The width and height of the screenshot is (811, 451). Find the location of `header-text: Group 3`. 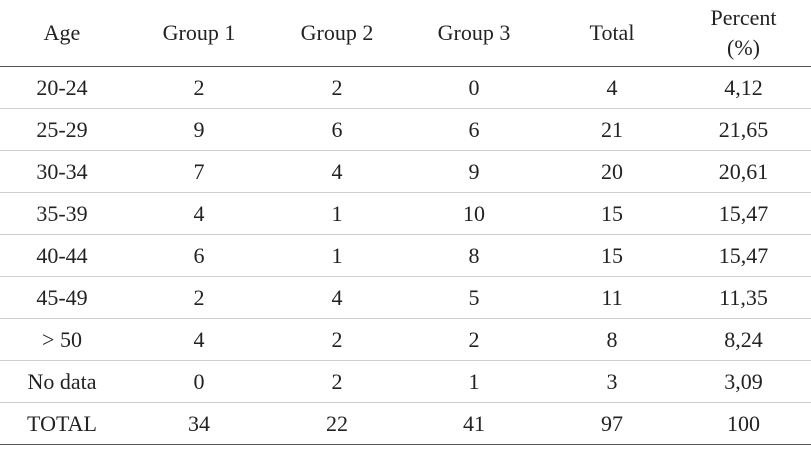

header-text: Group 3 is located at coordinates (474, 32).